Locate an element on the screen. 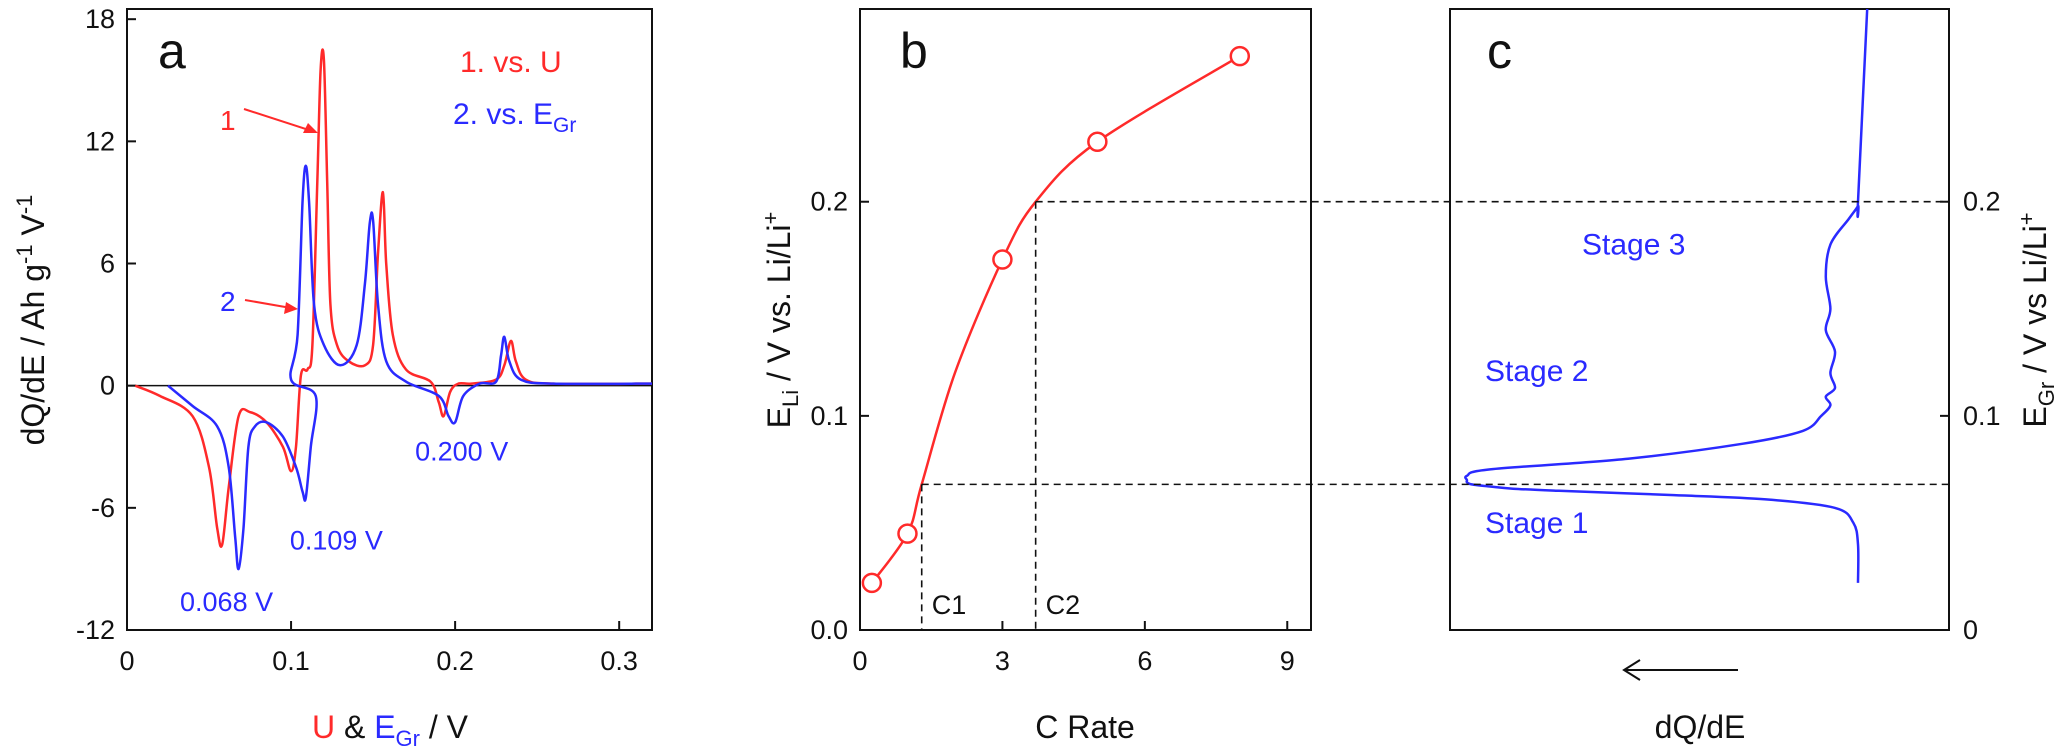  panel-b-xlabel: C Rate is located at coordinates (1085, 727).